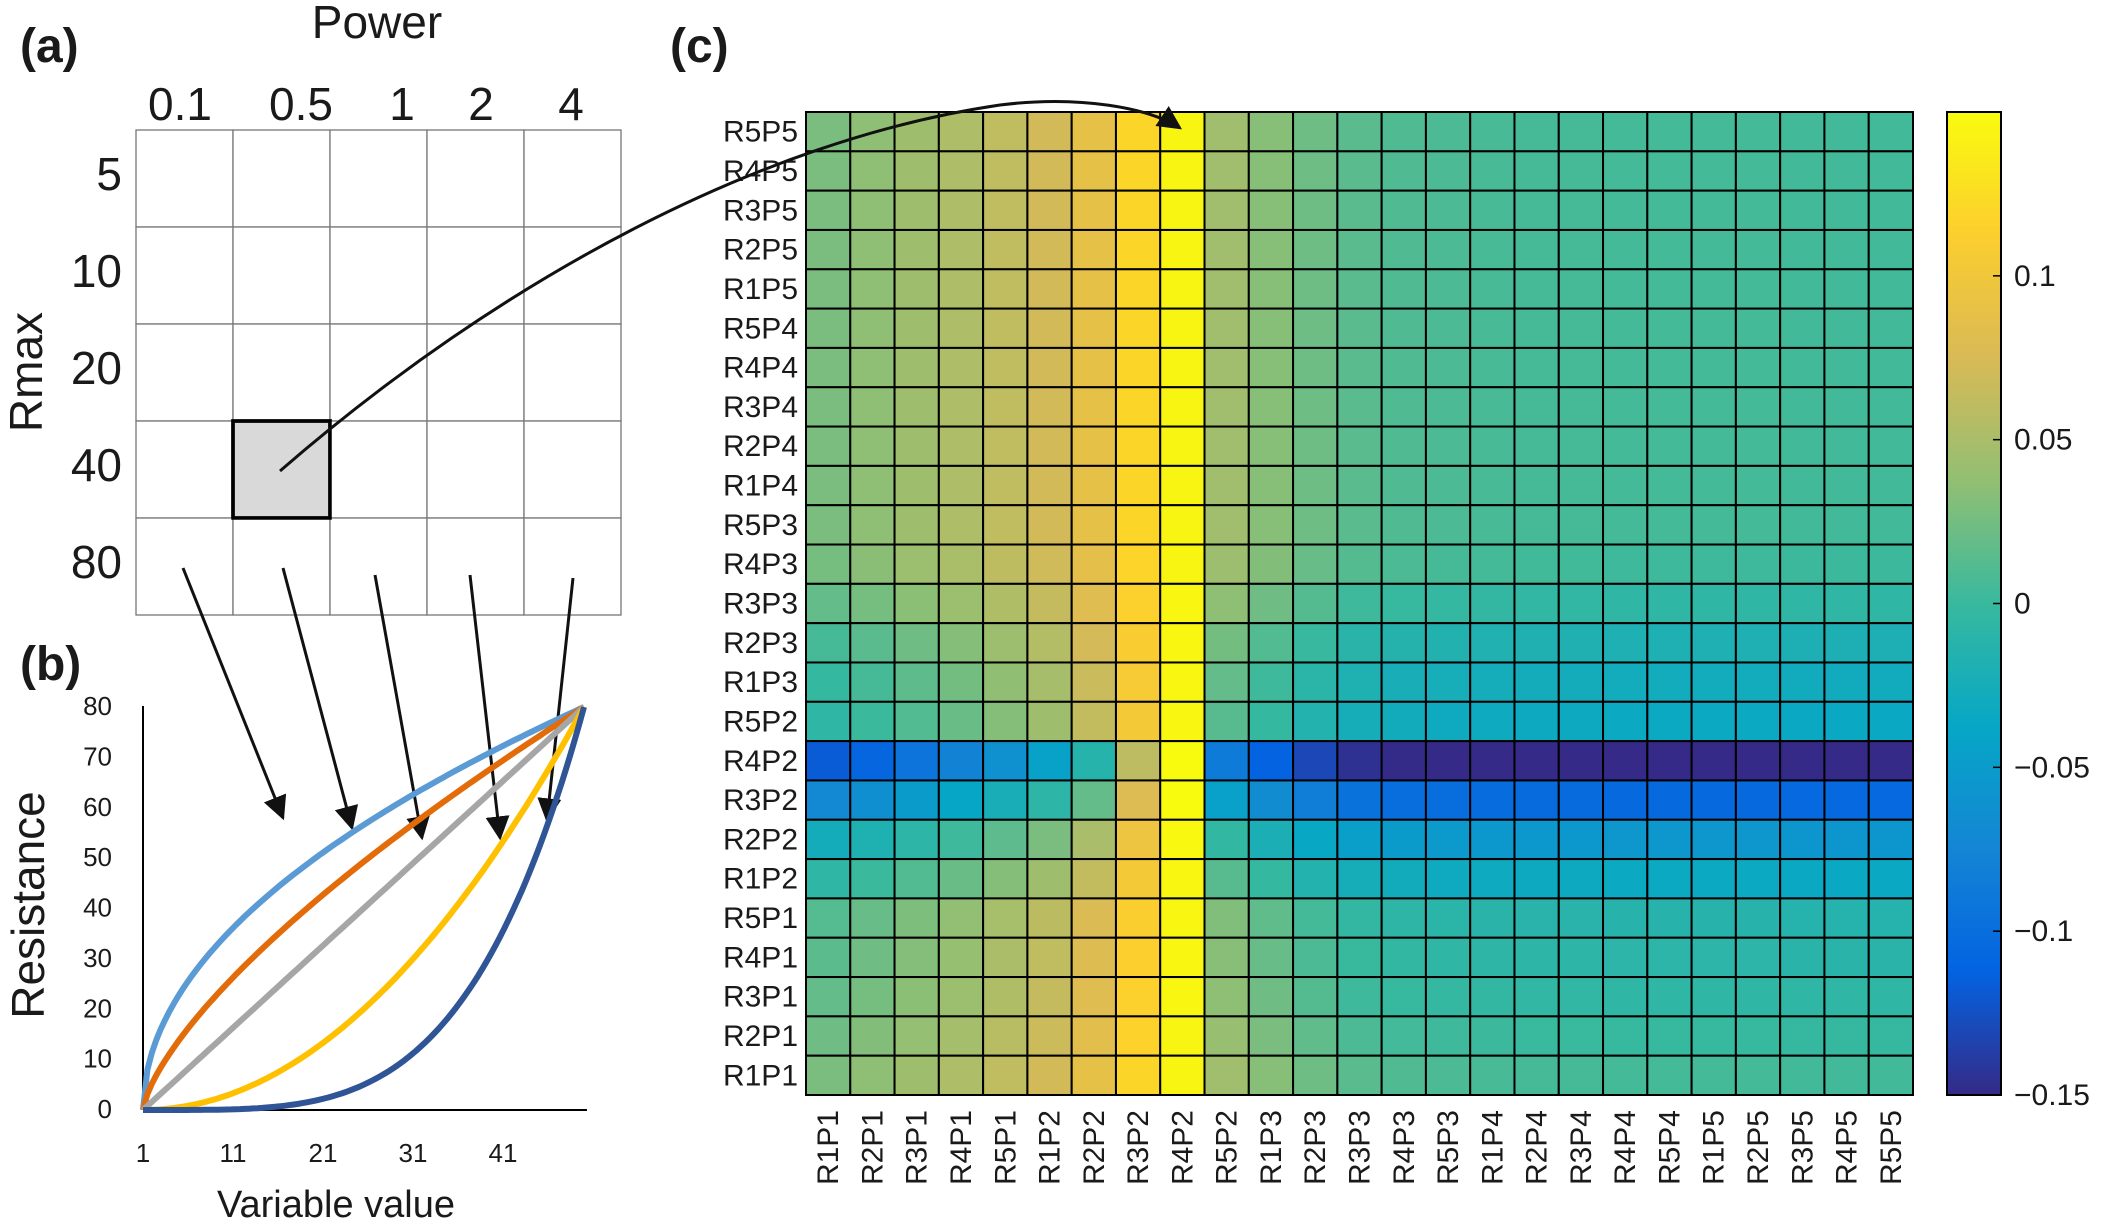  What do you see at coordinates (571, 104) in the screenshot?
I see `power-tick-label: 4` at bounding box center [571, 104].